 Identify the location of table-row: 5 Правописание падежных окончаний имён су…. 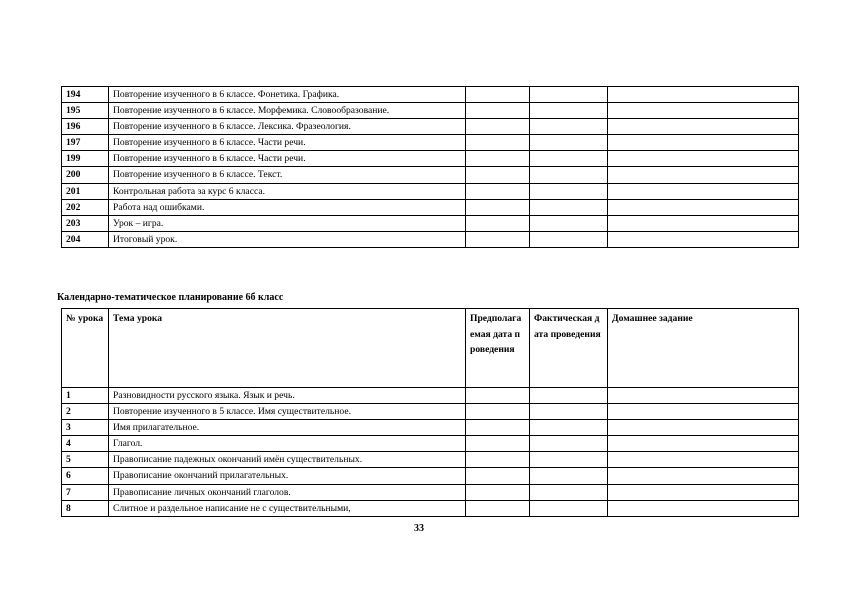
(430, 460).